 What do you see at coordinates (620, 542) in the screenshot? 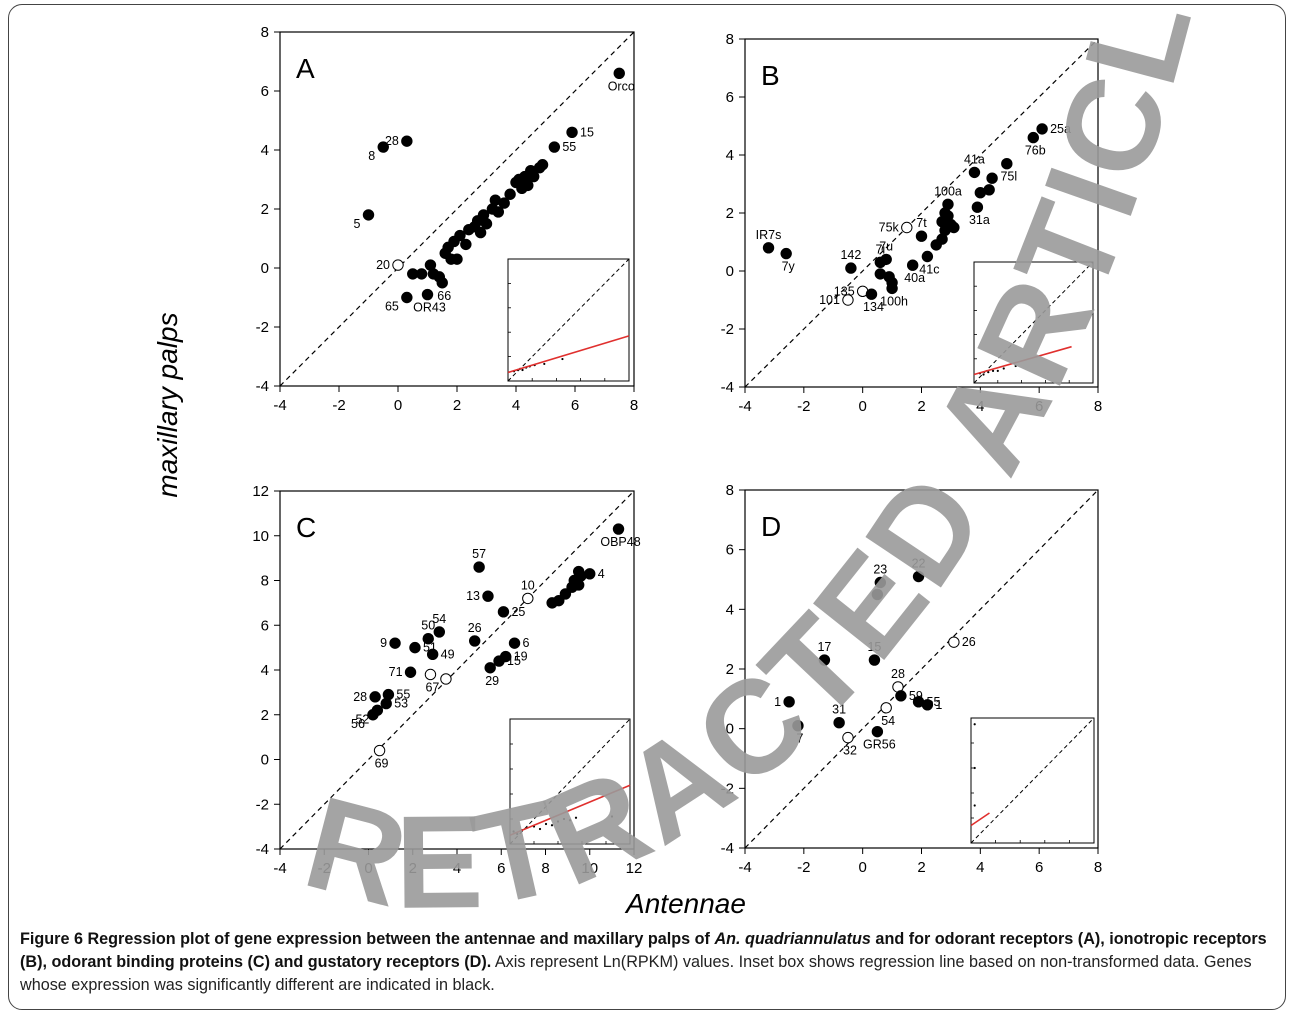
I see `point-label: OBP48` at bounding box center [620, 542].